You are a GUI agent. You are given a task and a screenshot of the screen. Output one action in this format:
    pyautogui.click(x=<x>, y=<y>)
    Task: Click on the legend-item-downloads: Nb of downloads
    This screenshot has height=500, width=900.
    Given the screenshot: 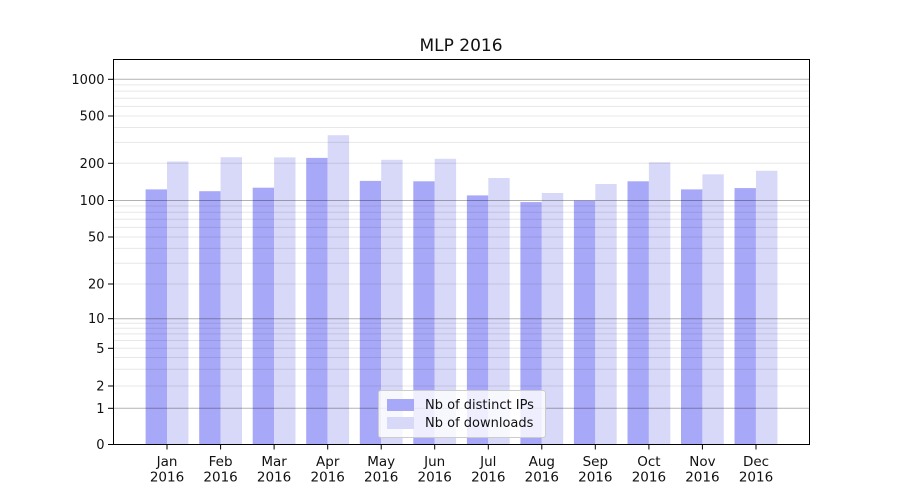 What is the action you would take?
    pyautogui.click(x=461, y=423)
    